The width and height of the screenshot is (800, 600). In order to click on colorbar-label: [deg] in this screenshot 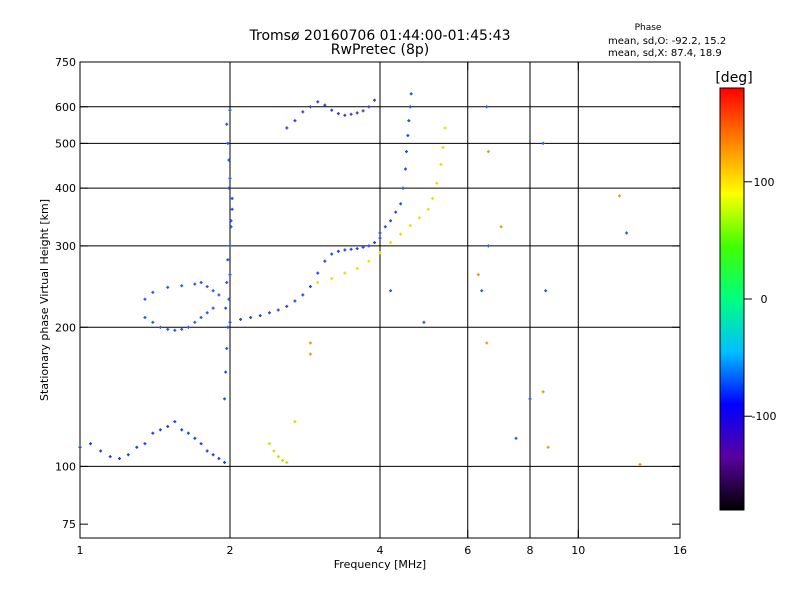, I will do `click(733, 78)`.